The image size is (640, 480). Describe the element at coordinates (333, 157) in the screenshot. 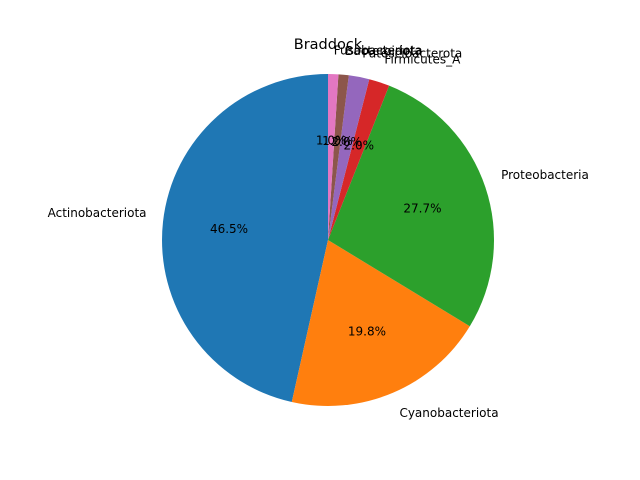

I see `pie-slice-fusobacteriota` at that location.